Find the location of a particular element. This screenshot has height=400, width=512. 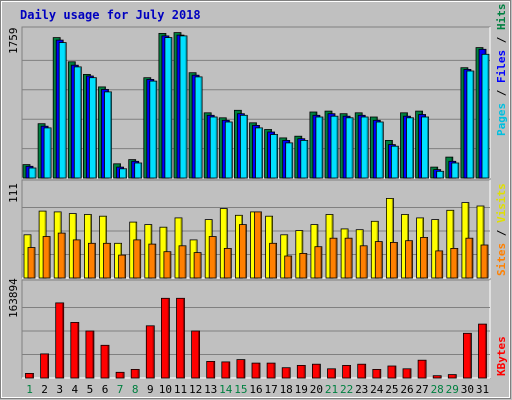

bar-sites-day-7-fill is located at coordinates (122, 266).